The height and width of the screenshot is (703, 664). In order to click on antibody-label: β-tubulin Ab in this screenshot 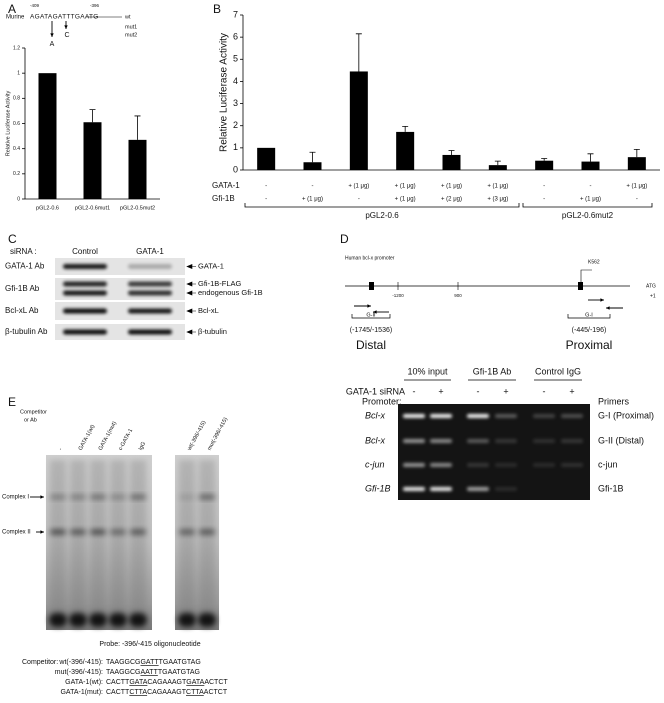, I will do `click(26, 331)`.